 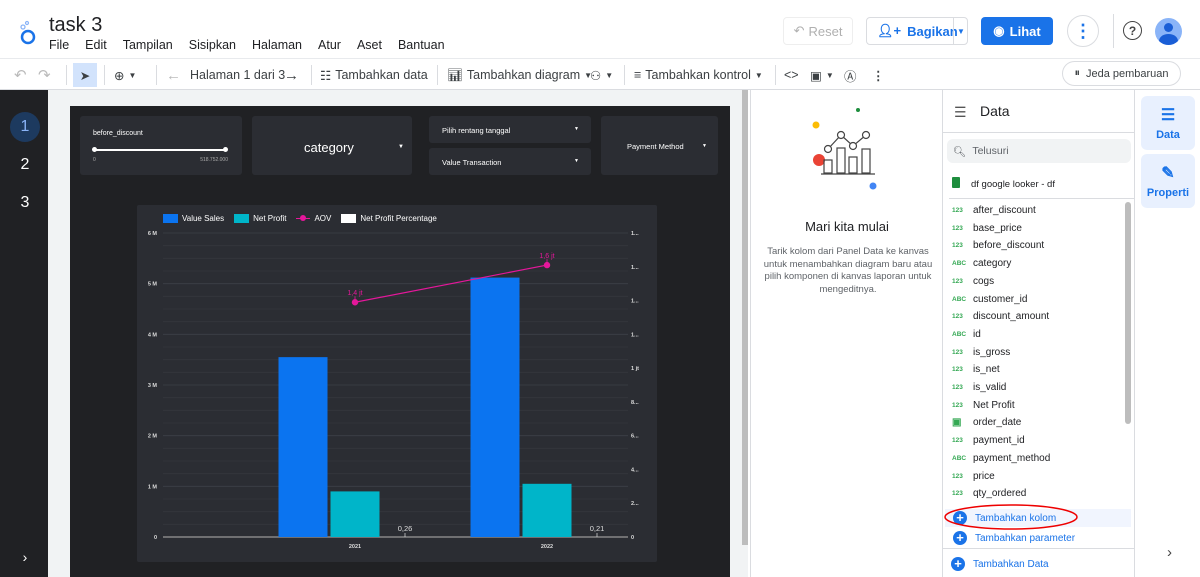 What do you see at coordinates (193, 218) in the screenshot?
I see `legend-item: Value Sales` at bounding box center [193, 218].